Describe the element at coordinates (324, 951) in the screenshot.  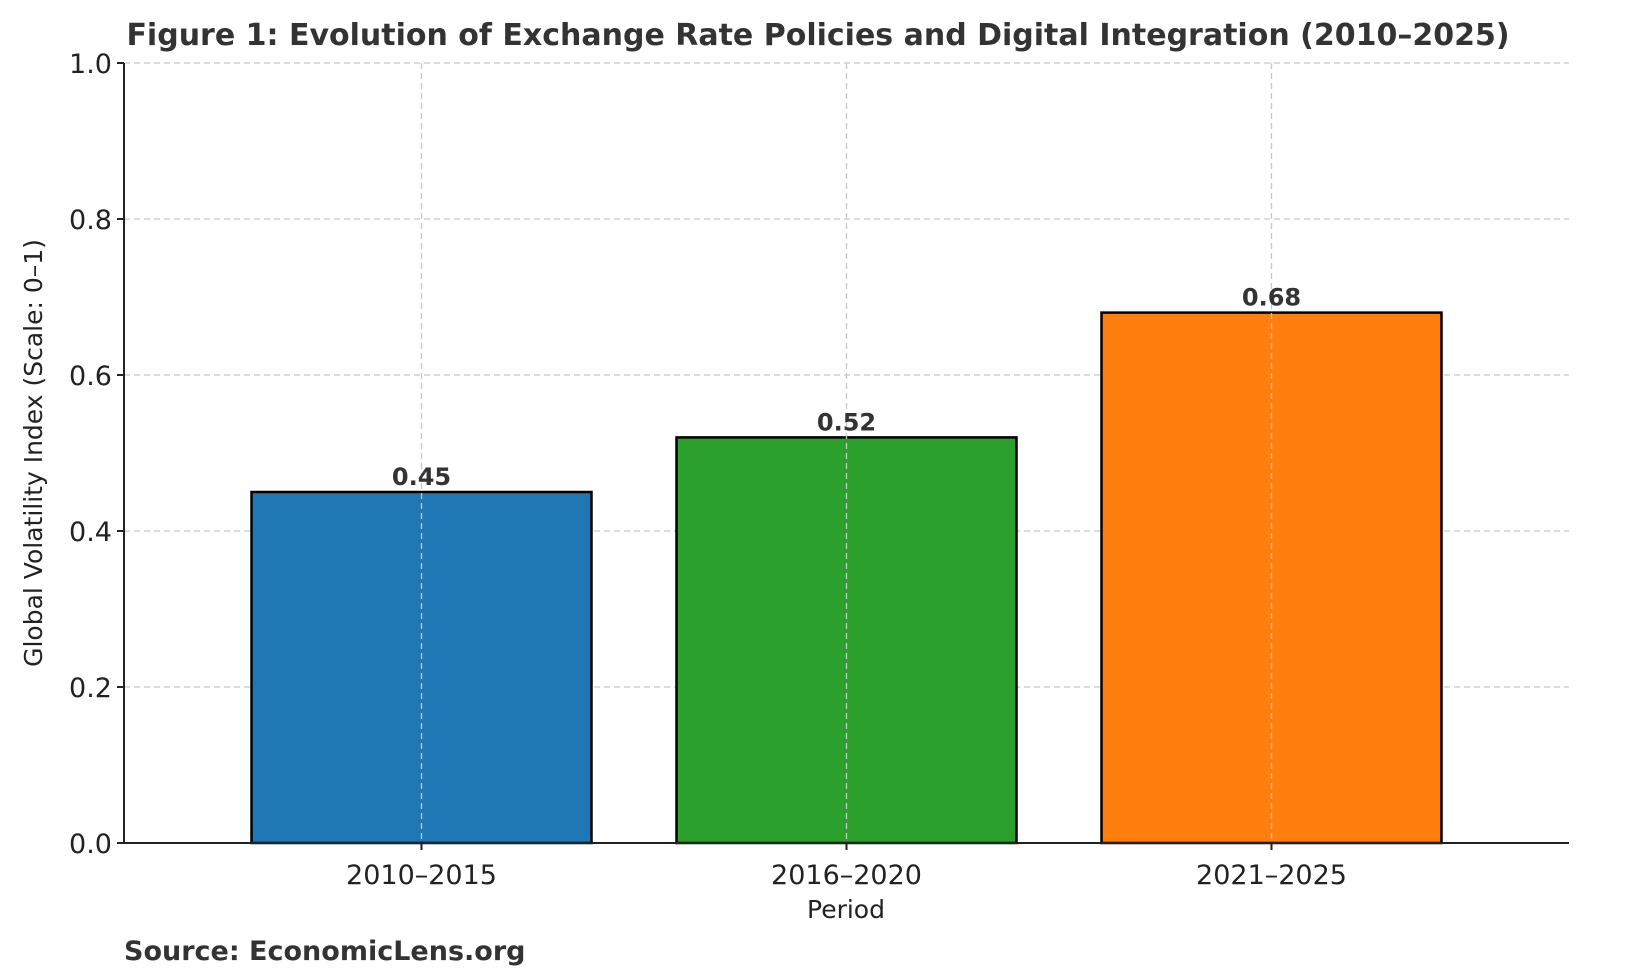
I see `source-note: Source: EconomicLens.org` at that location.